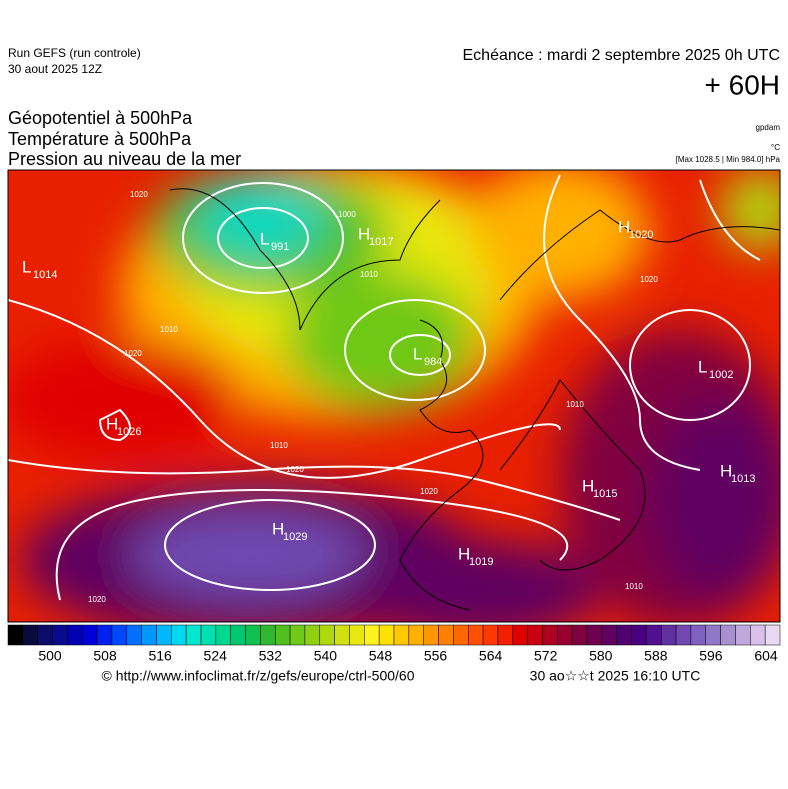  I want to click on field-title: Température à 500hPa, so click(100, 139).